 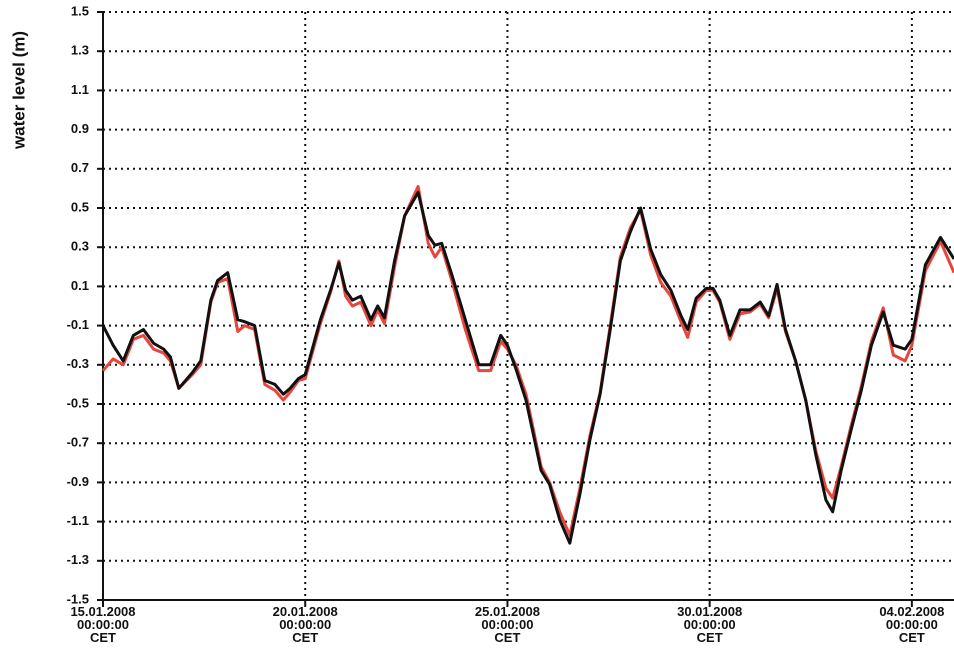 What do you see at coordinates (78, 520) in the screenshot?
I see `y-tick-label: -1.1` at bounding box center [78, 520].